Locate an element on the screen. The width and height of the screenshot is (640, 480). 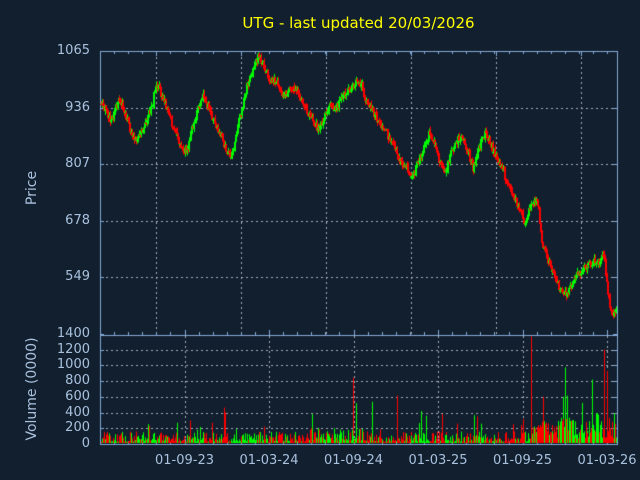
price-tick-label: 807 is located at coordinates (77, 163).